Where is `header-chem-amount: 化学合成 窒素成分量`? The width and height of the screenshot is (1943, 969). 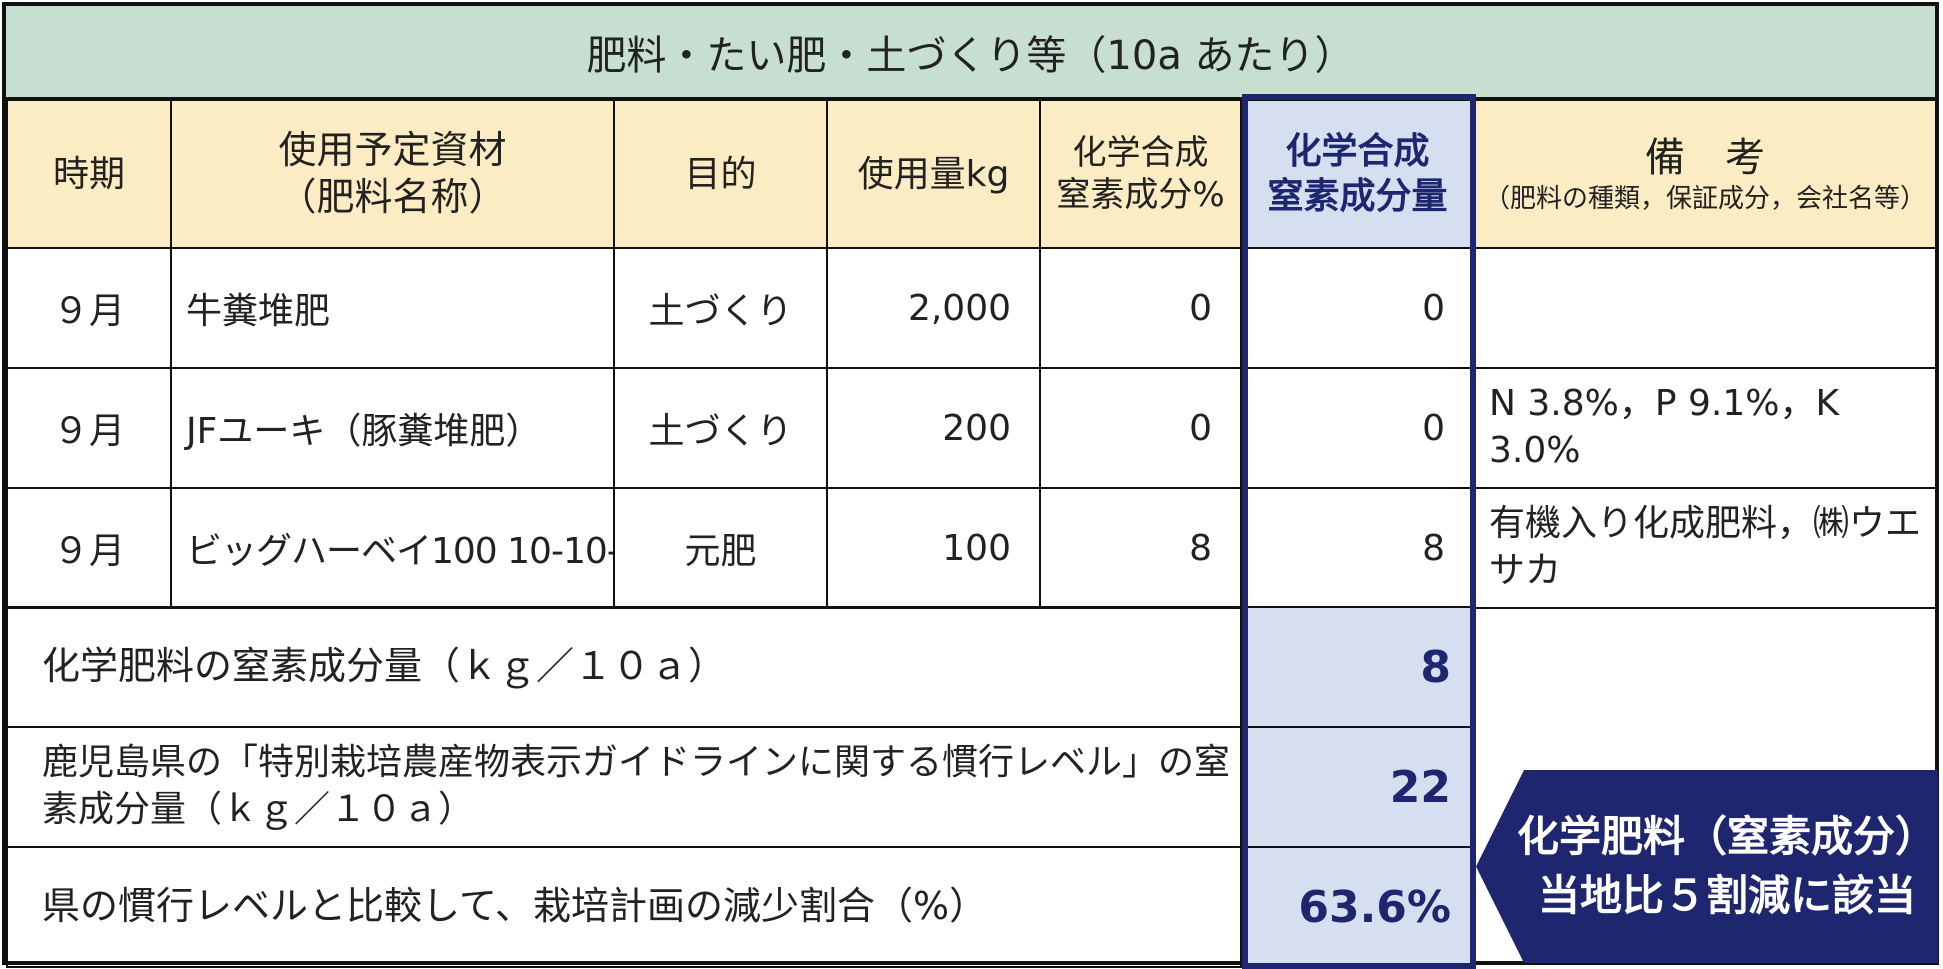
header-chem-amount: 化学合成 窒素成分量 is located at coordinates (1357, 174).